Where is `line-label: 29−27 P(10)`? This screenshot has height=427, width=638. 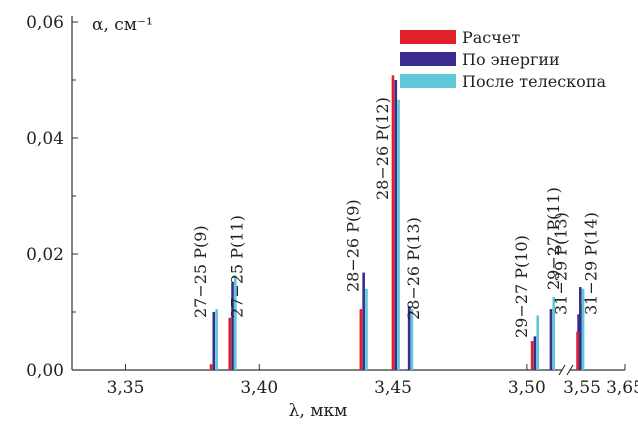 line-label: 29−27 P(10) is located at coordinates (521, 286).